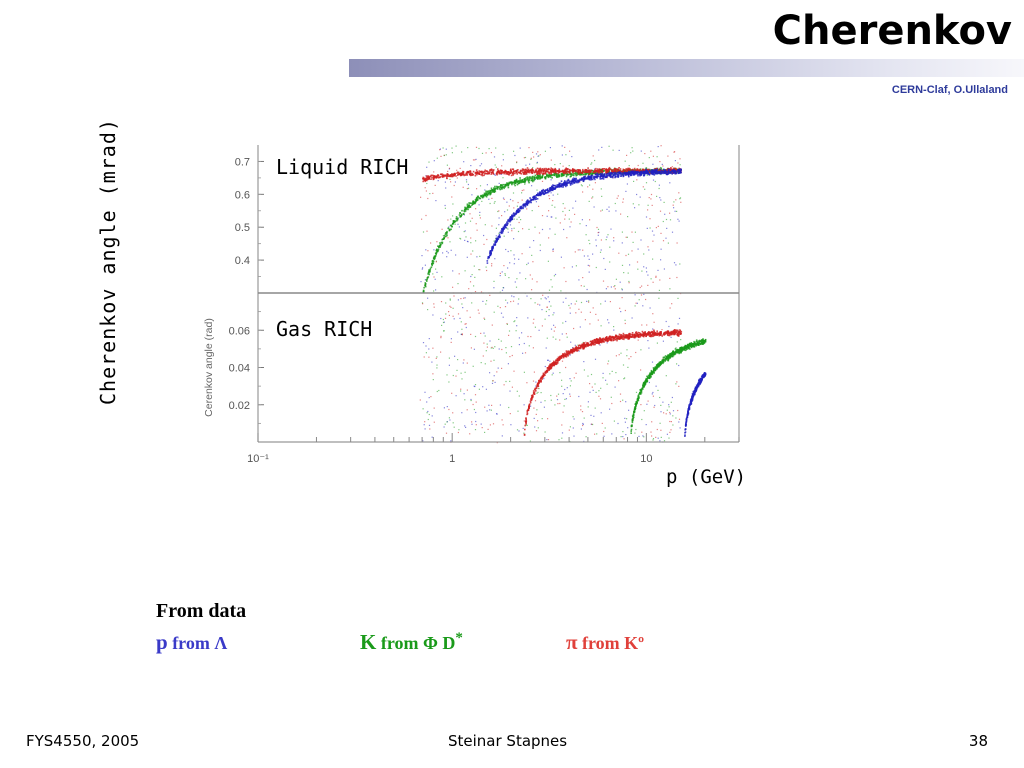  Describe the element at coordinates (242, 195) in the screenshot. I see `y-tick-label: 0.6` at that location.